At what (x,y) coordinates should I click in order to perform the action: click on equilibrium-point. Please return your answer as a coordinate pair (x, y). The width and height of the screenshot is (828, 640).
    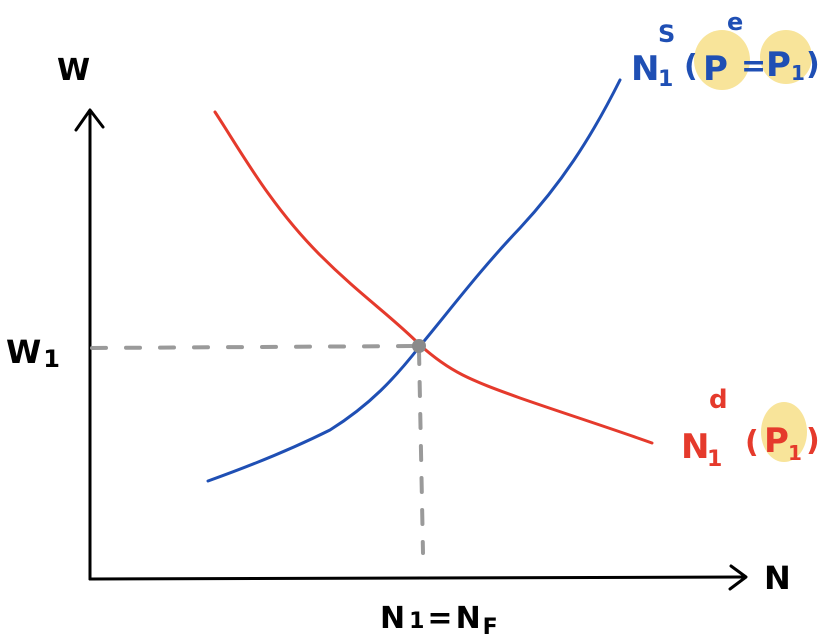
    Looking at the image, I should click on (419, 346).